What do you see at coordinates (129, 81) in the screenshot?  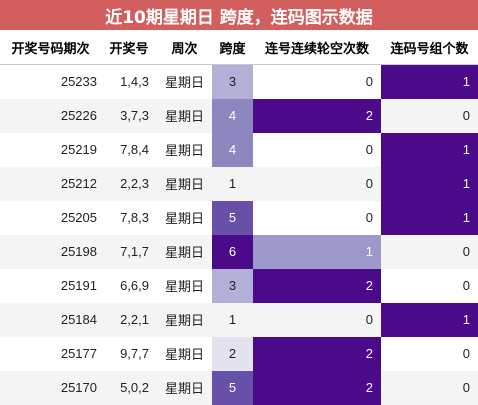 I see `numbers-cell: 1,4,3` at bounding box center [129, 81].